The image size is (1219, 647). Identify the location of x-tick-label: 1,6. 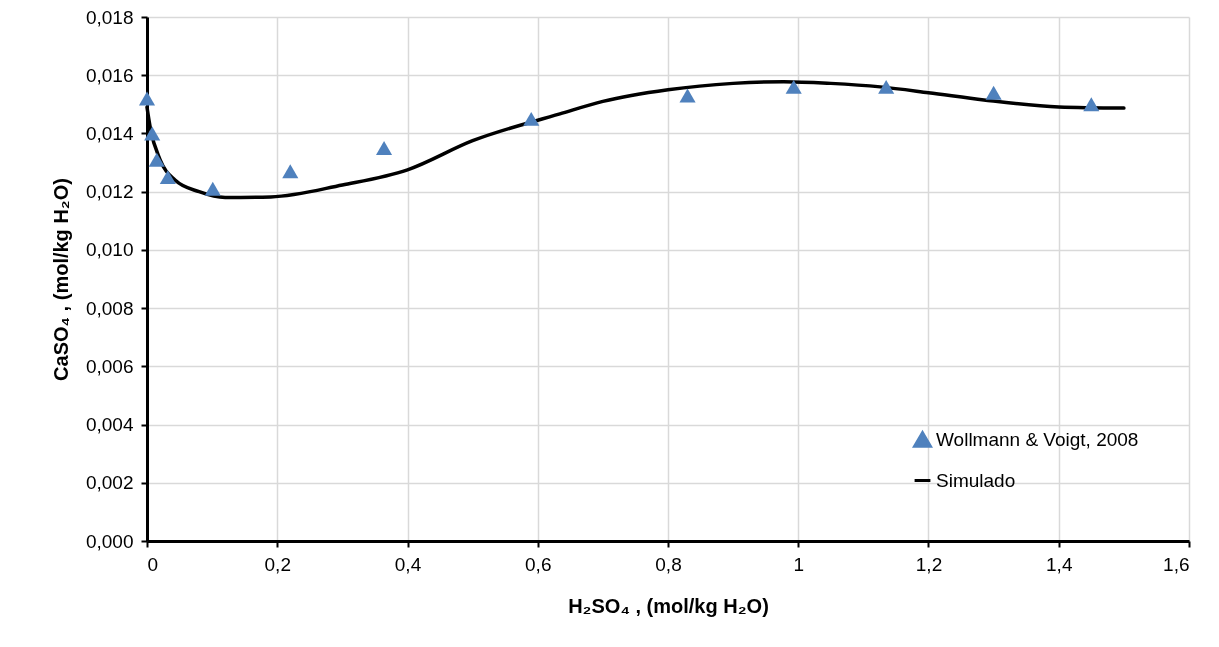
(1176, 564).